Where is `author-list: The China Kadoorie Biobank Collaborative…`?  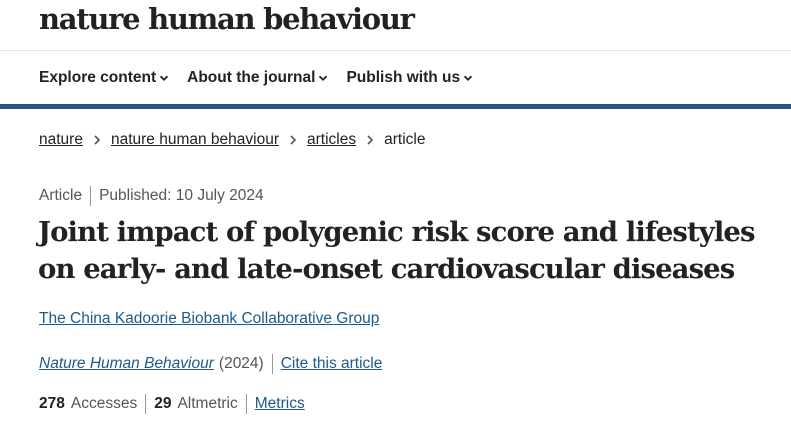
author-list: The China Kadoorie Biobank Collaborative… is located at coordinates (209, 319).